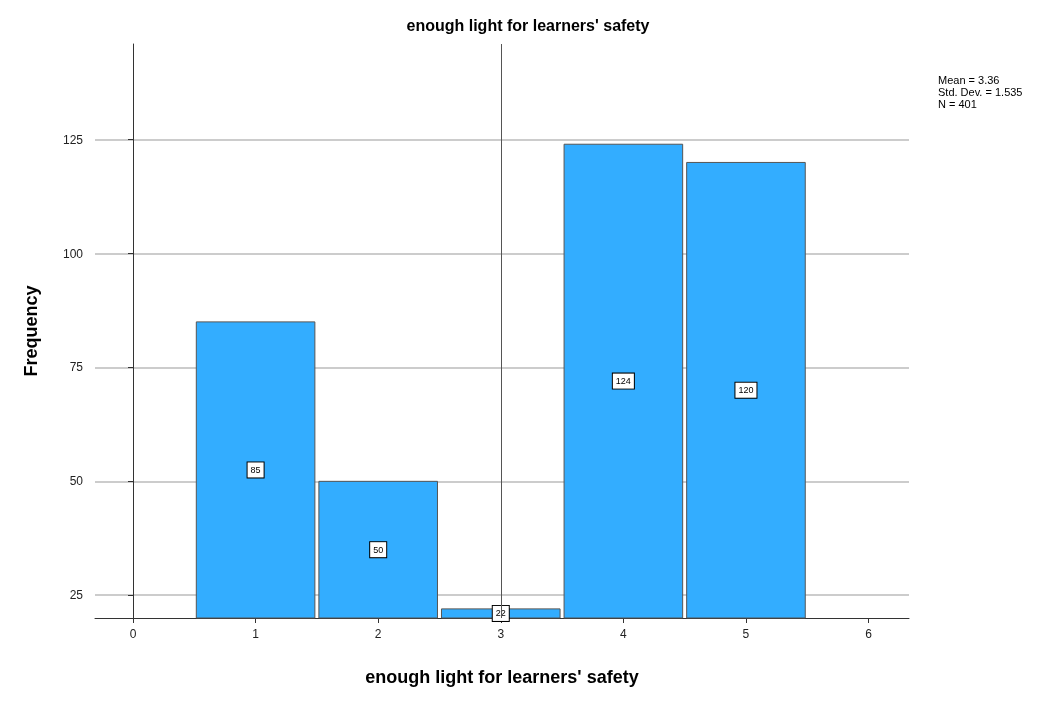 Image resolution: width=1055 pixels, height=702 pixels. What do you see at coordinates (623, 381) in the screenshot?
I see `data-label: 124` at bounding box center [623, 381].